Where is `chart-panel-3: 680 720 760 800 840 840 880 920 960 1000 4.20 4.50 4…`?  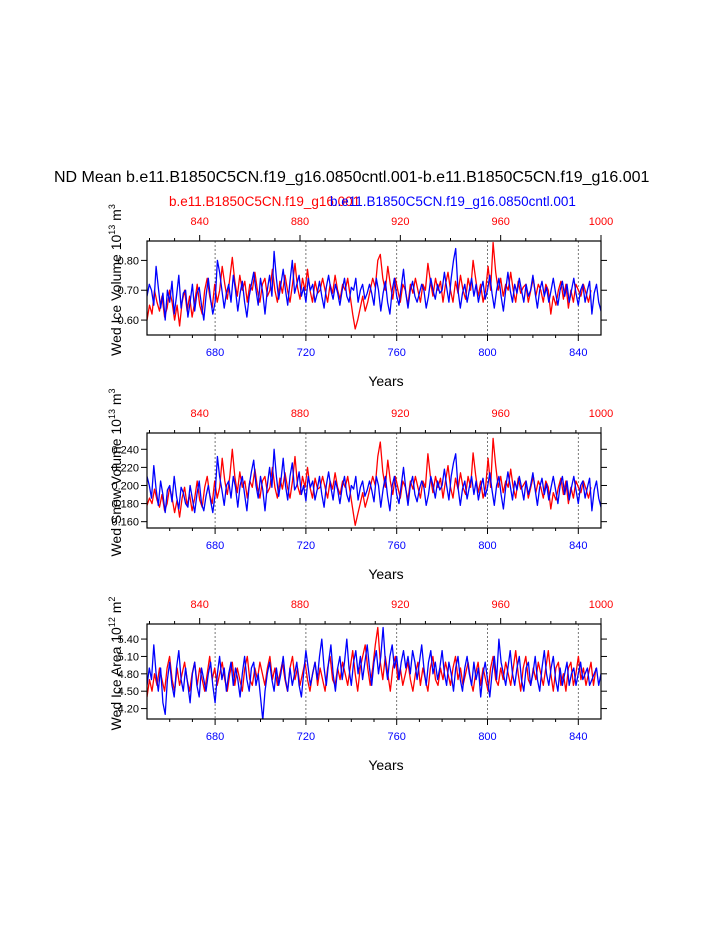 chart-panel-3: 680 720 760 800 840 840 880 920 960 1000 4.20 4.50 4… is located at coordinates (360, 685).